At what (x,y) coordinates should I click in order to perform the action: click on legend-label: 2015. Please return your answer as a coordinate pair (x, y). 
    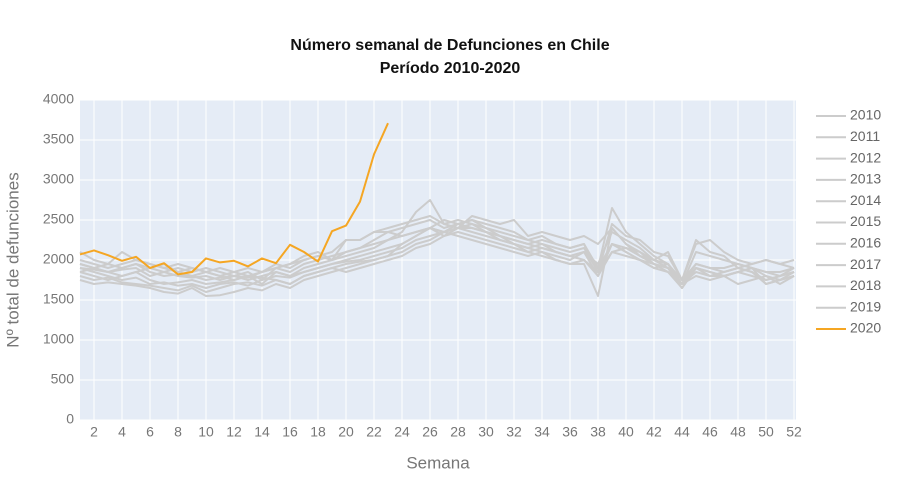
    Looking at the image, I should click on (865, 221).